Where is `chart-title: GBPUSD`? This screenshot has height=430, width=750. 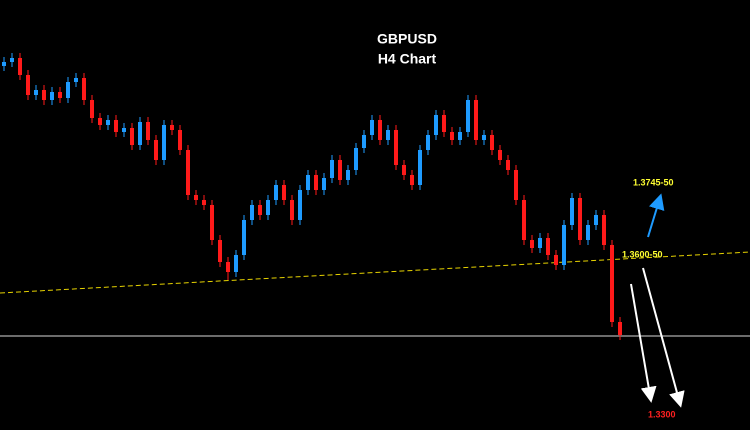
chart-title: GBPUSD is located at coordinates (407, 39).